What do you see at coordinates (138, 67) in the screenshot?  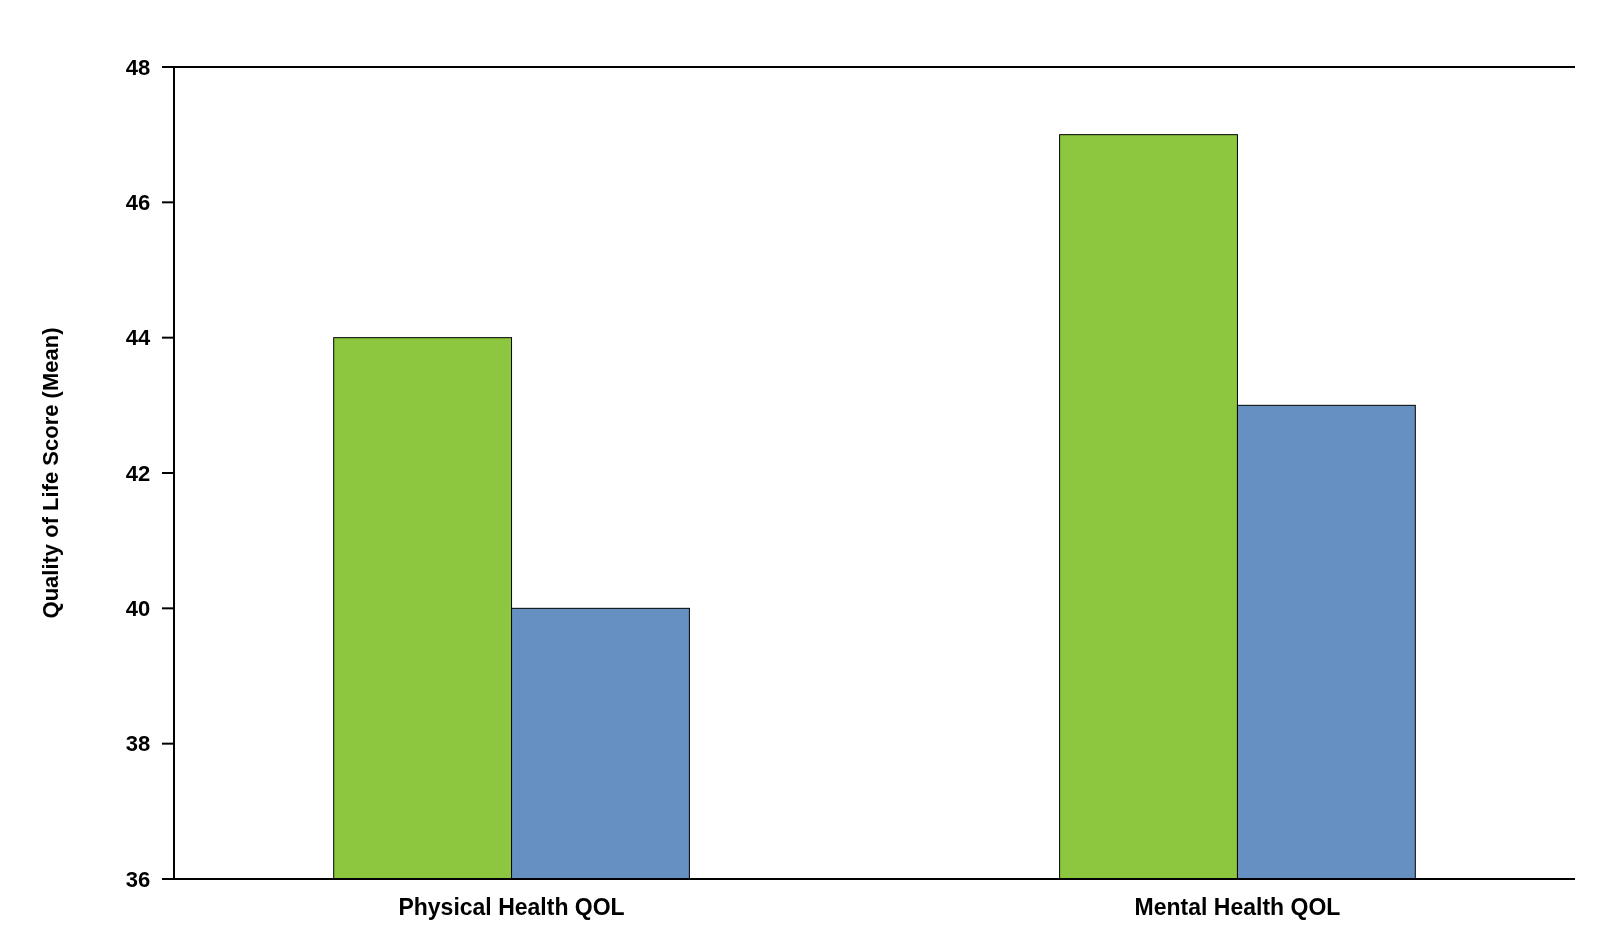 I see `y-tick-label: 48` at bounding box center [138, 67].